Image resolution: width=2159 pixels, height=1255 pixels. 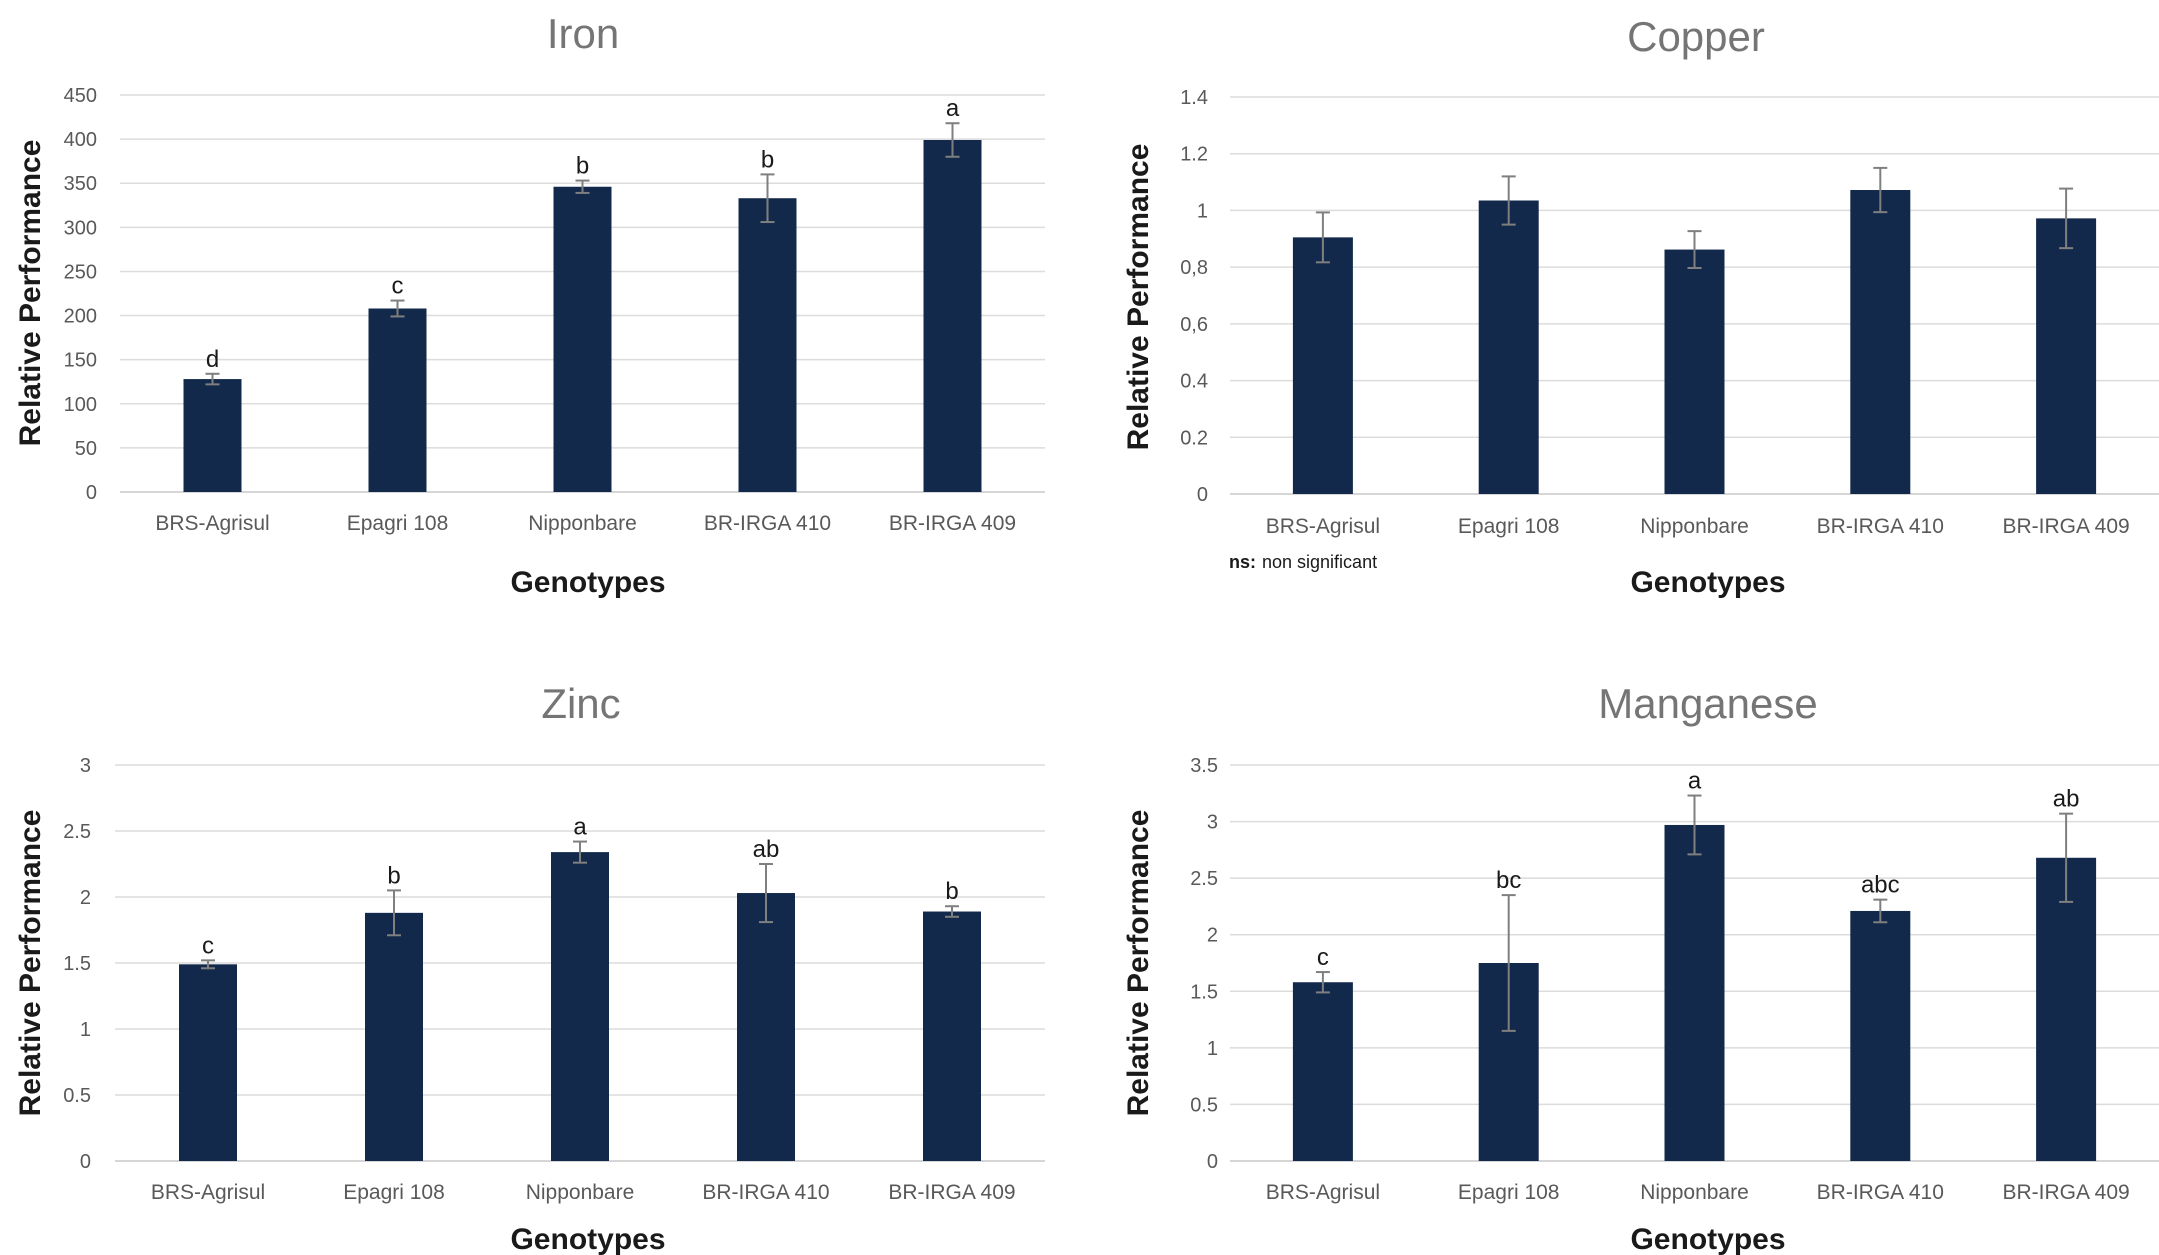 I want to click on y-tick-label: 250, so click(x=80, y=272).